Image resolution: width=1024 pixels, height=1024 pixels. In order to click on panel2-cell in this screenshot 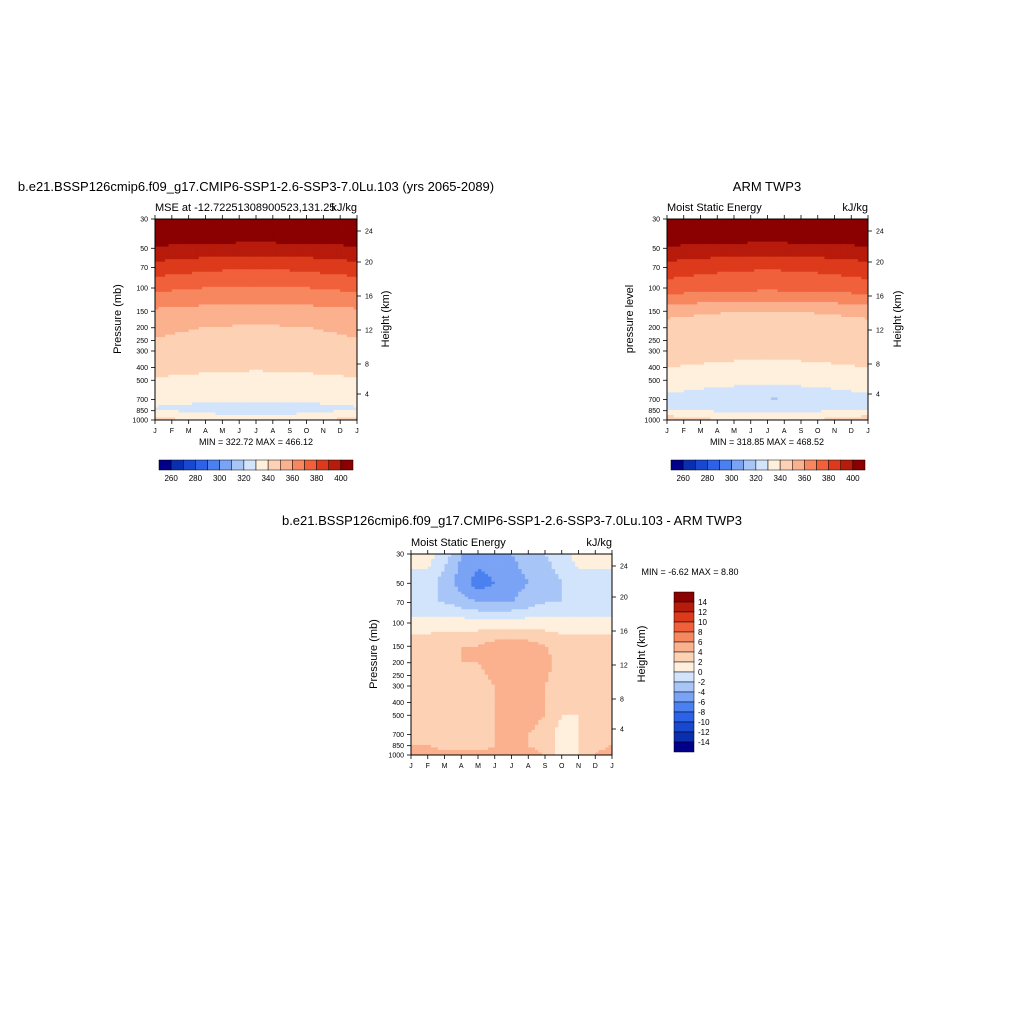, I will do `click(863, 220)`.